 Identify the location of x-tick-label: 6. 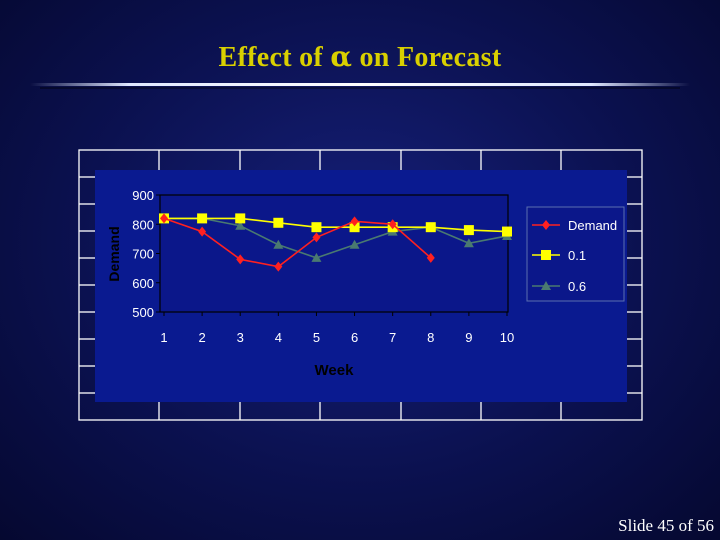
(354, 337).